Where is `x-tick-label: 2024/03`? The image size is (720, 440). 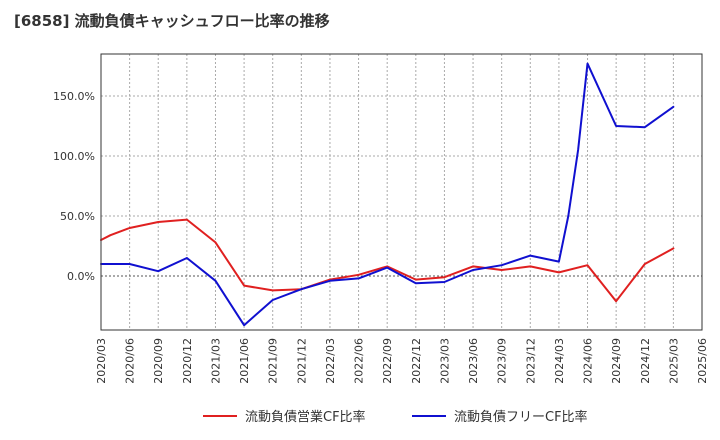
x-tick-label: 2024/03 is located at coordinates (559, 361).